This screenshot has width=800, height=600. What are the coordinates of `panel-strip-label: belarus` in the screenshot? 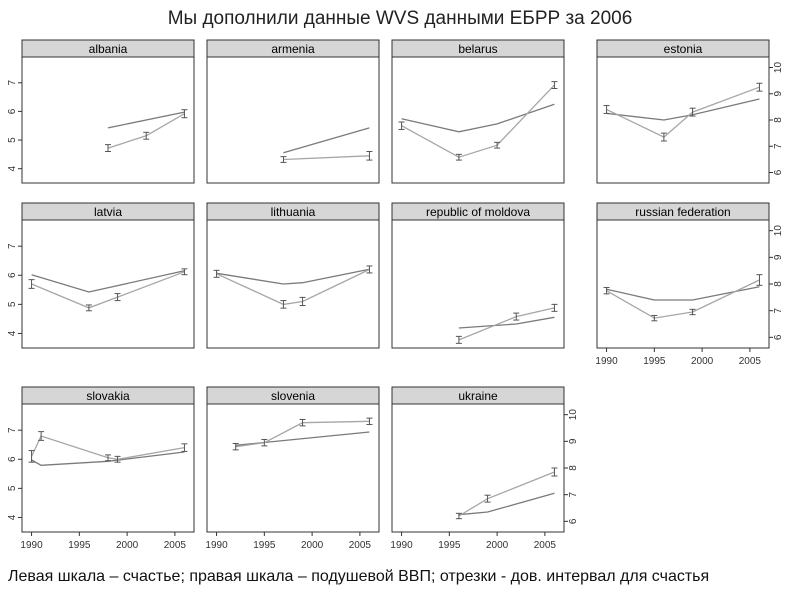 It's located at (477, 49).